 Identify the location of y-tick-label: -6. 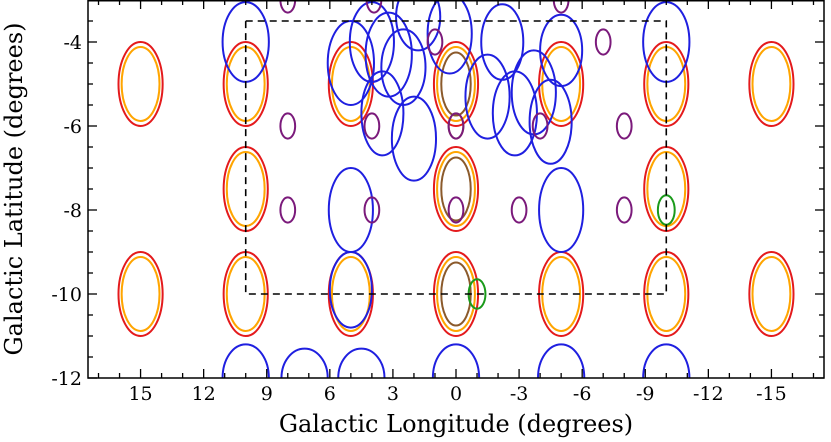
(72, 127).